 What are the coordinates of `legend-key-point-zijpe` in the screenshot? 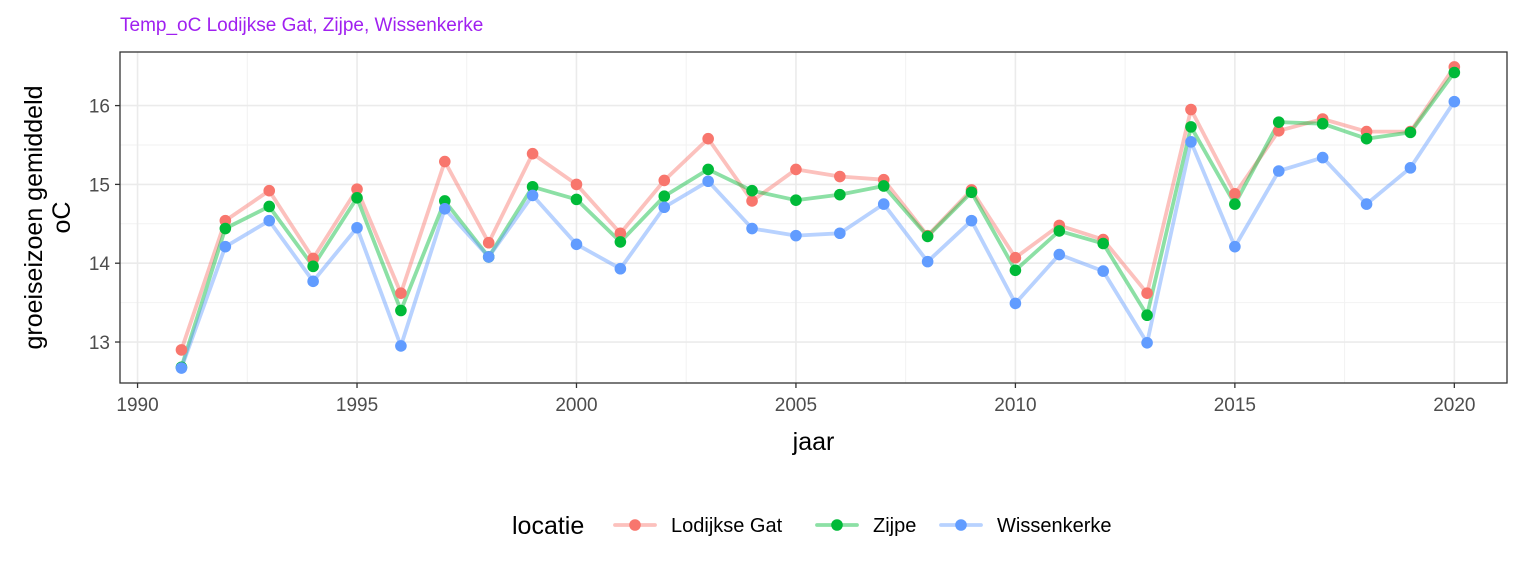 It's located at (837, 525).